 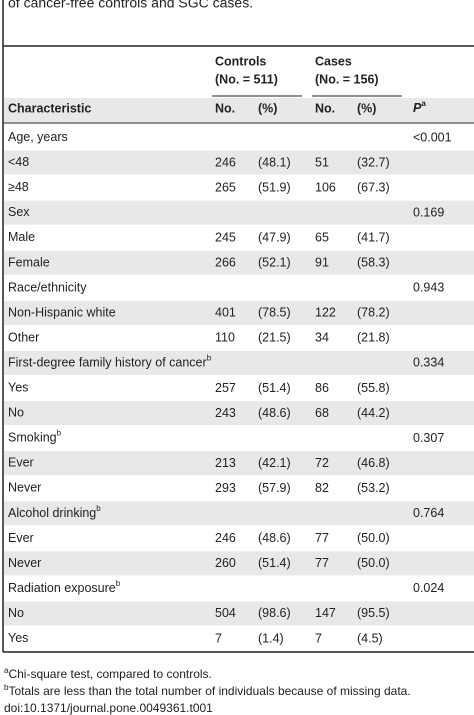 I want to click on cell: 293, so click(x=225, y=488).